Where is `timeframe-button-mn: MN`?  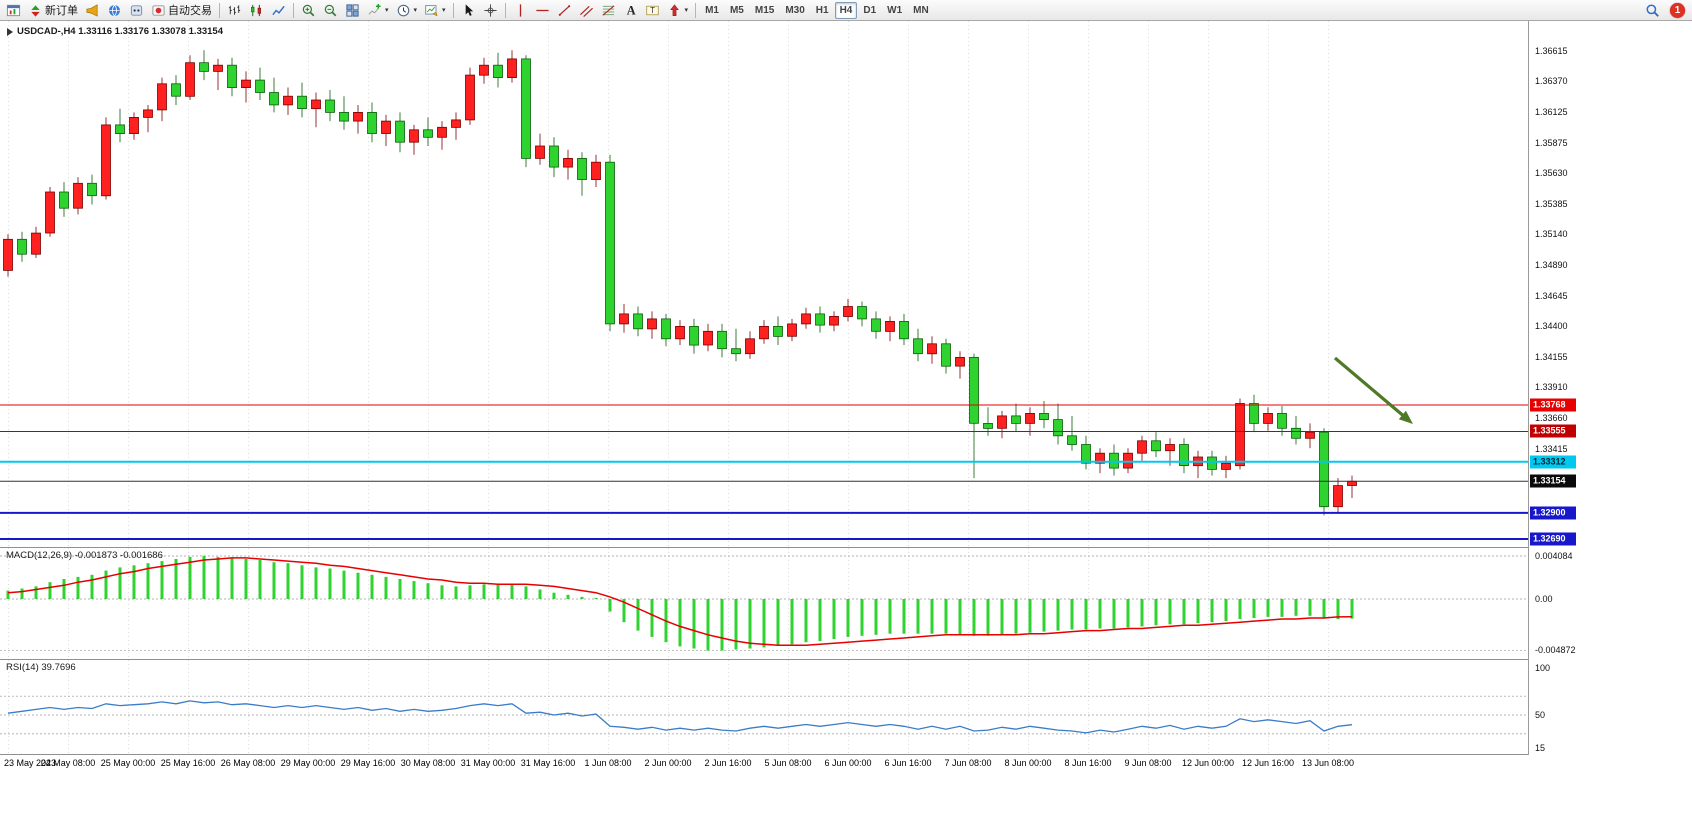
timeframe-button-mn: MN is located at coordinates (921, 10).